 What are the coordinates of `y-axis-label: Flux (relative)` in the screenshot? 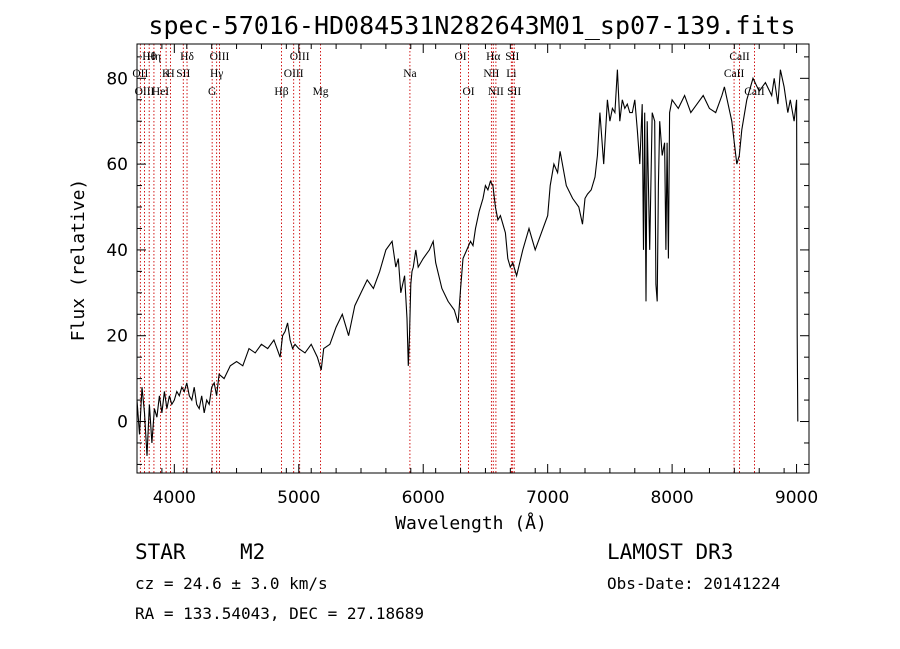 It's located at (78, 260).